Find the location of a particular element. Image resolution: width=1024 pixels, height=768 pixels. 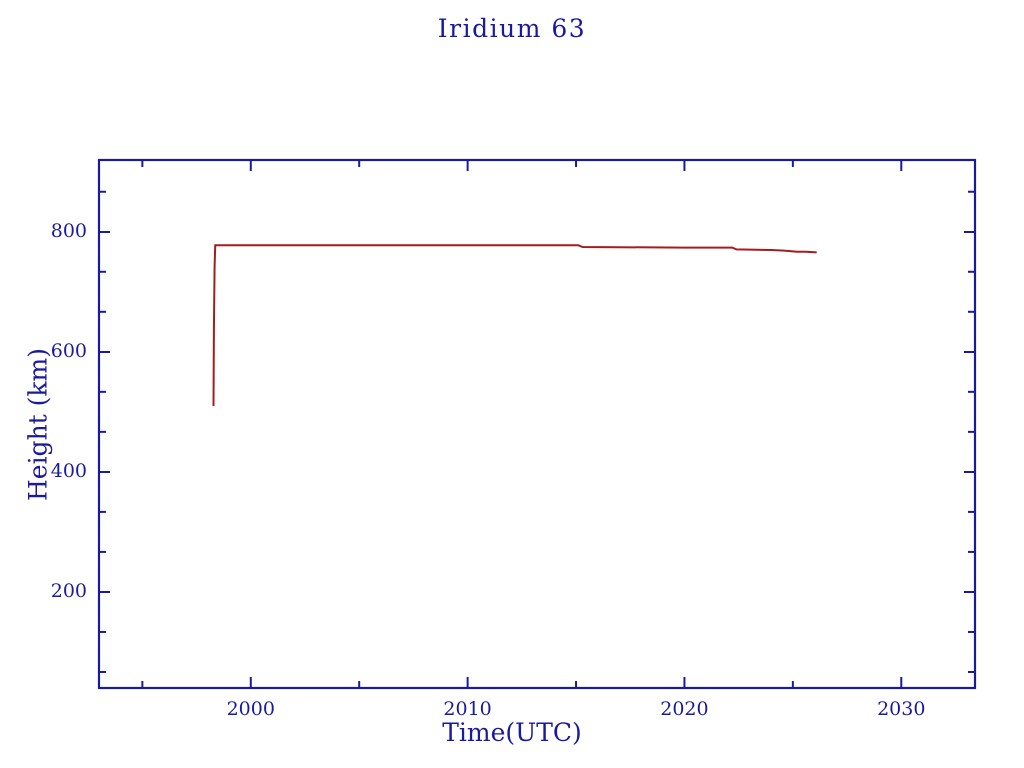

y-tick-label: 200 is located at coordinates (68, 591).